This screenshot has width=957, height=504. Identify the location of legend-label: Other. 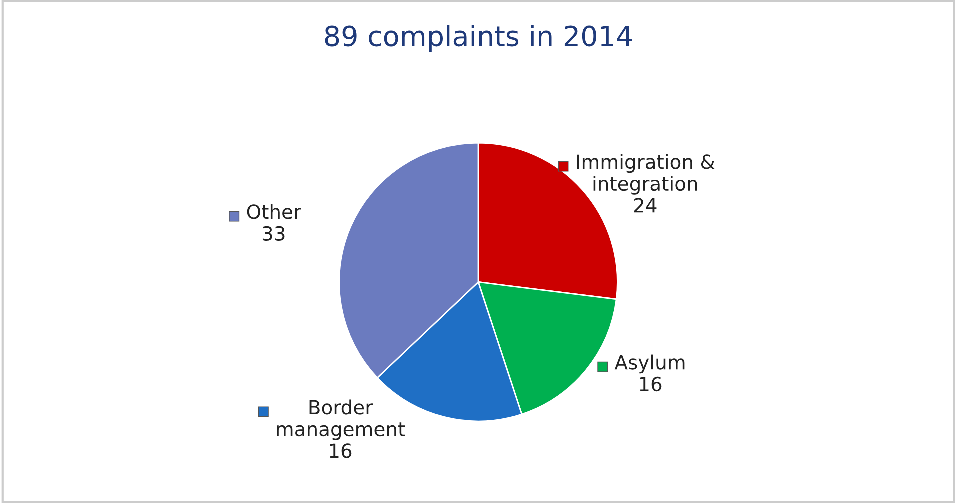
(274, 212).